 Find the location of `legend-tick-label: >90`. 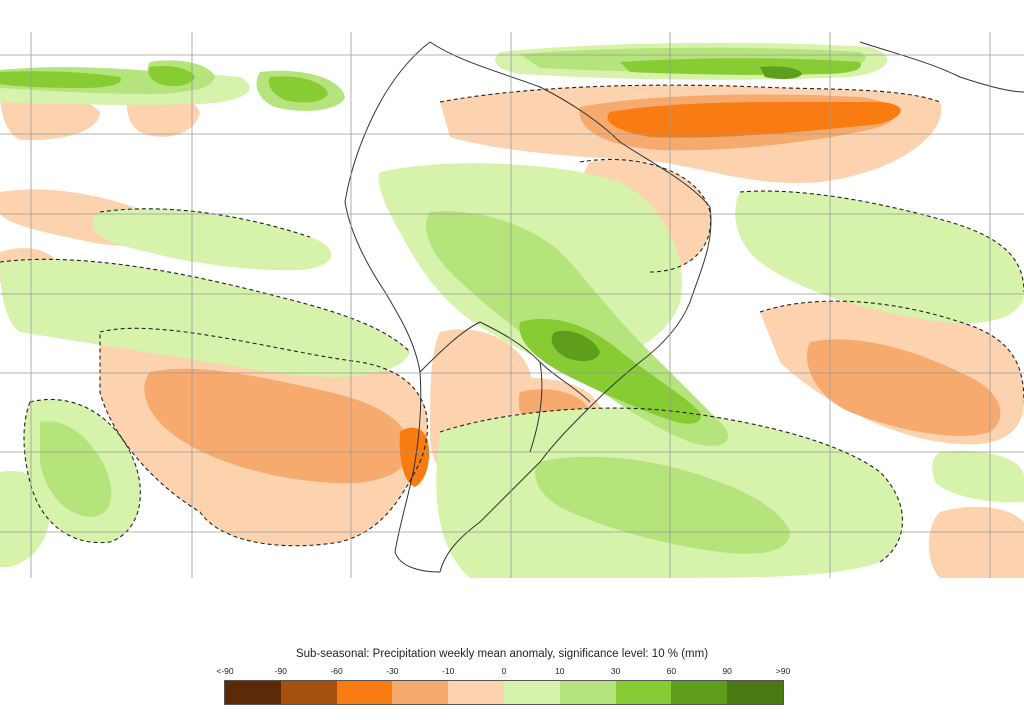

legend-tick-label: >90 is located at coordinates (783, 671).